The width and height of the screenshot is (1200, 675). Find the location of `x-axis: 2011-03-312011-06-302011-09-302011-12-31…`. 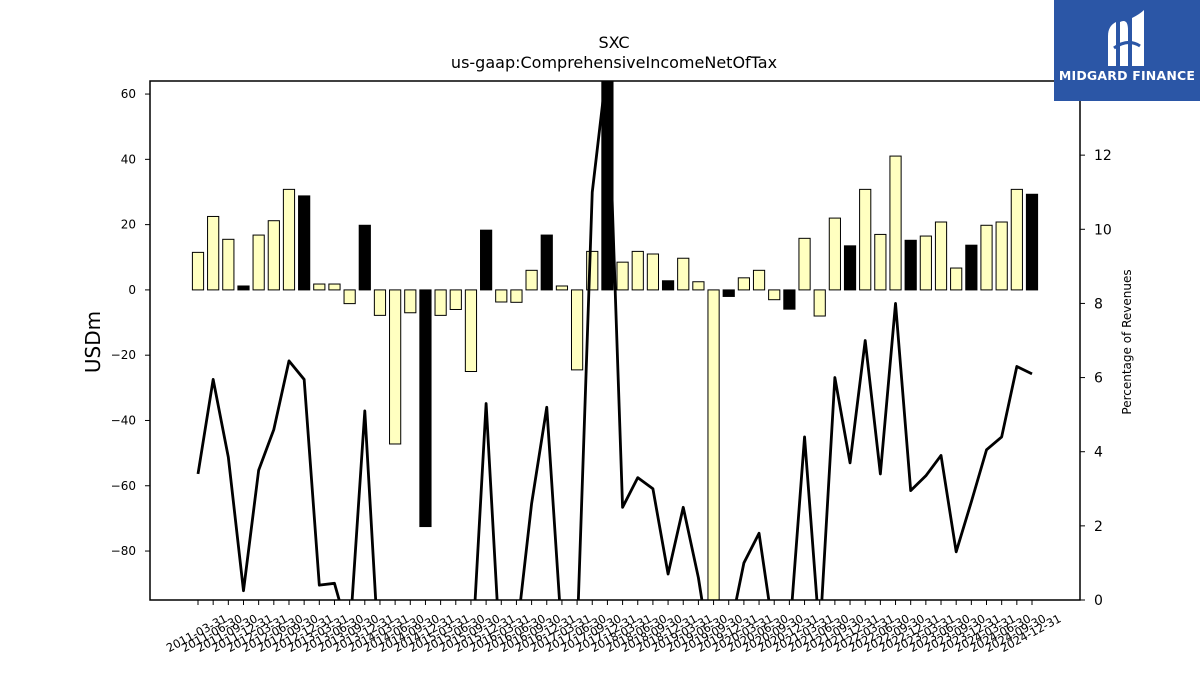

x-axis: 2011-03-312011-06-302011-09-302011-12-31… is located at coordinates (613, 627).